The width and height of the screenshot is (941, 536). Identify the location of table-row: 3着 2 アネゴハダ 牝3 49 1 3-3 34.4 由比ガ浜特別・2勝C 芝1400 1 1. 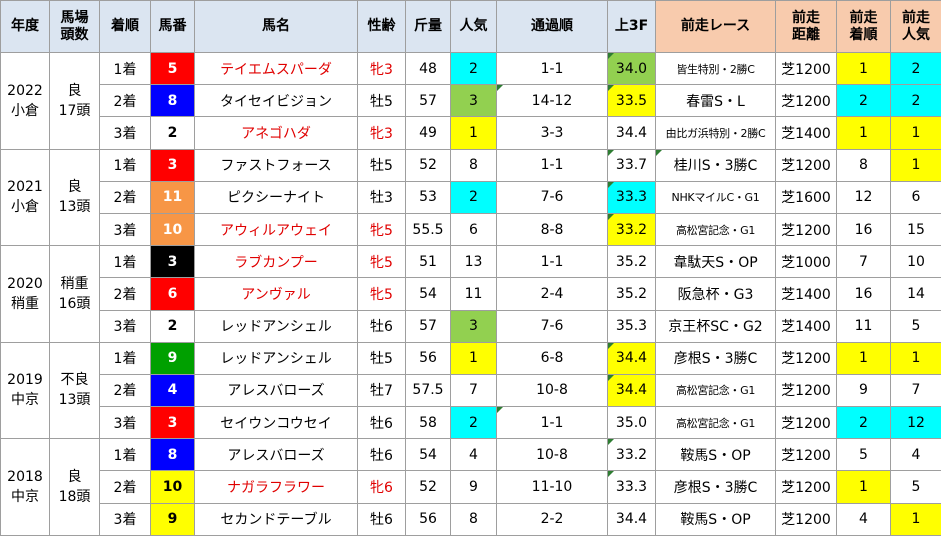
(471, 133).